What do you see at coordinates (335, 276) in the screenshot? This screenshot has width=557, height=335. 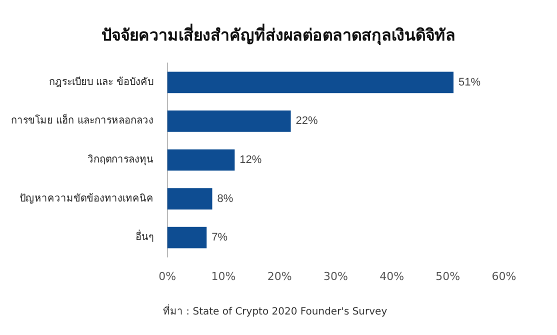 I see `x-tick-label: 30%` at bounding box center [335, 276].